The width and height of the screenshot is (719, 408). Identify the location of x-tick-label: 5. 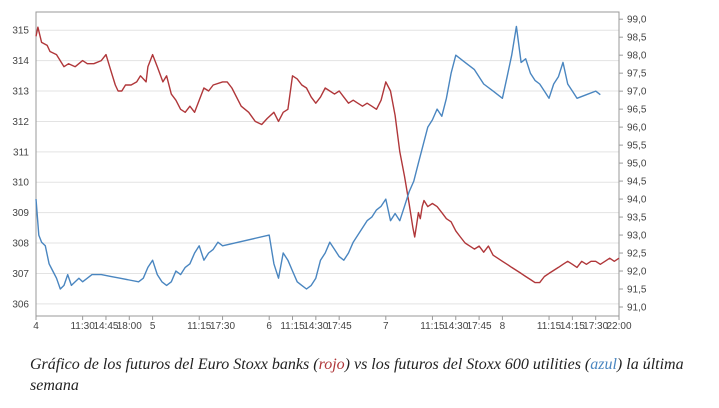
(153, 326).